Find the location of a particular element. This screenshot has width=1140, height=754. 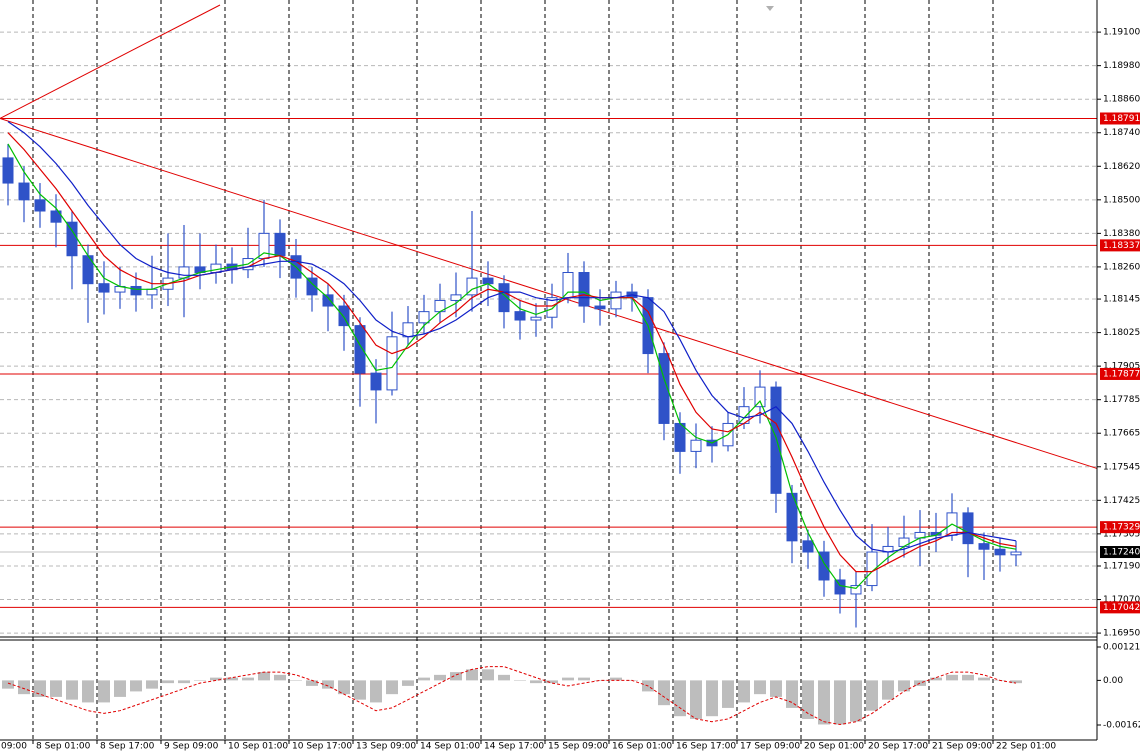

x-tick-label: 9 Sep 09:00 is located at coordinates (191, 747).